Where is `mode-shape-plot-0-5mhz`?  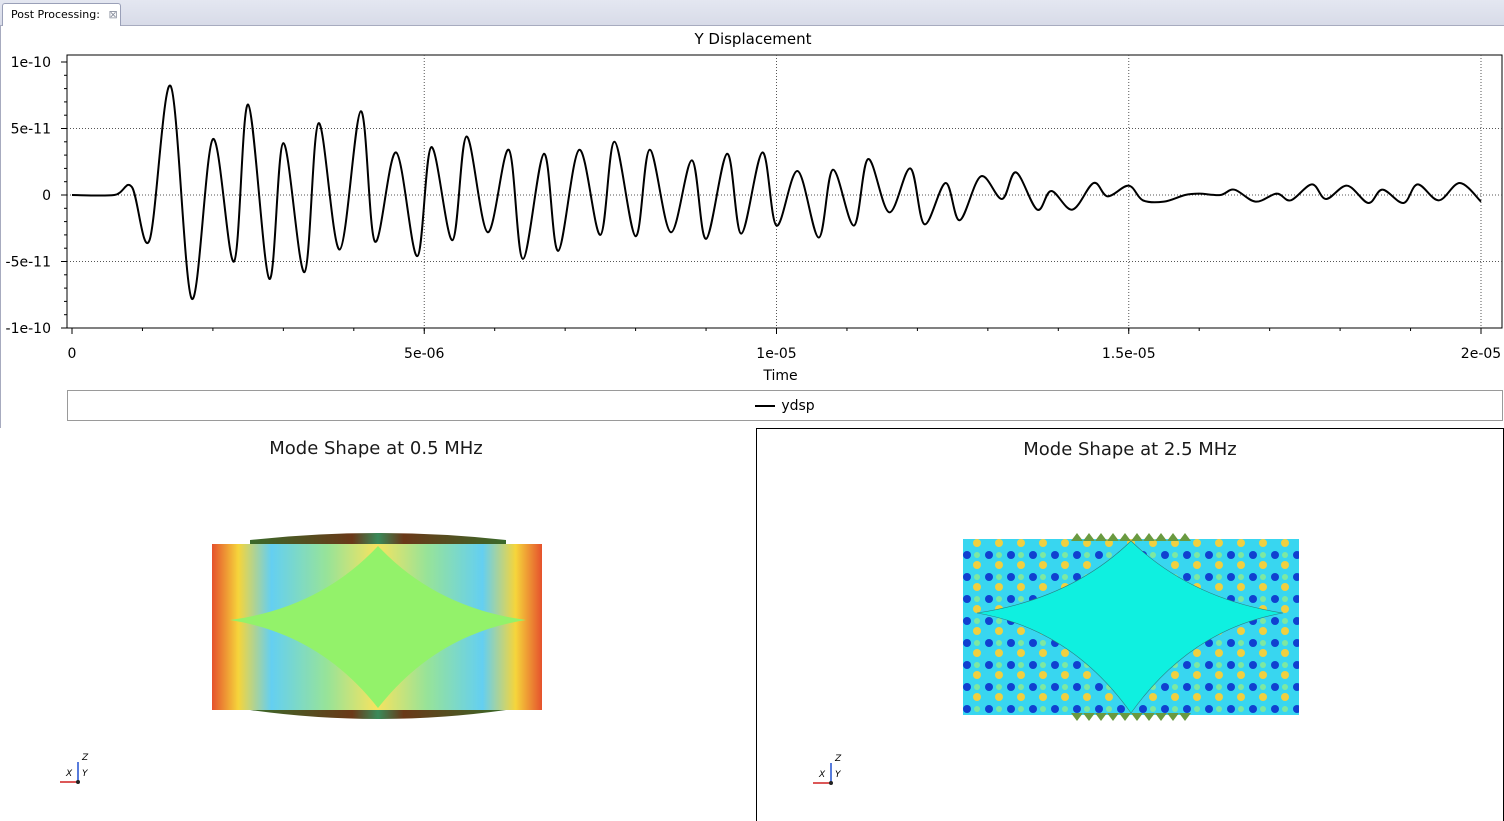
mode-shape-plot-0-5mhz is located at coordinates (377, 626).